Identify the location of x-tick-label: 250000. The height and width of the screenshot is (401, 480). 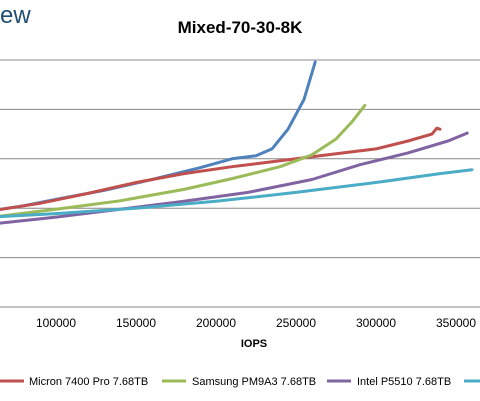
(296, 323).